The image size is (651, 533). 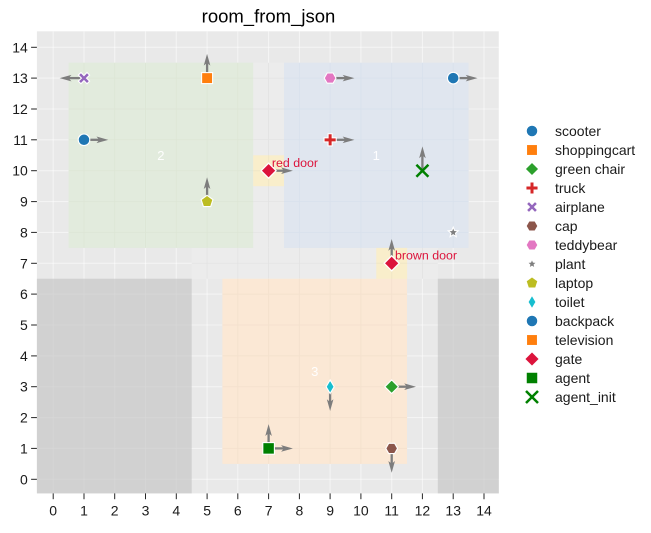 I want to click on svg-text: cap, so click(x=566, y=226).